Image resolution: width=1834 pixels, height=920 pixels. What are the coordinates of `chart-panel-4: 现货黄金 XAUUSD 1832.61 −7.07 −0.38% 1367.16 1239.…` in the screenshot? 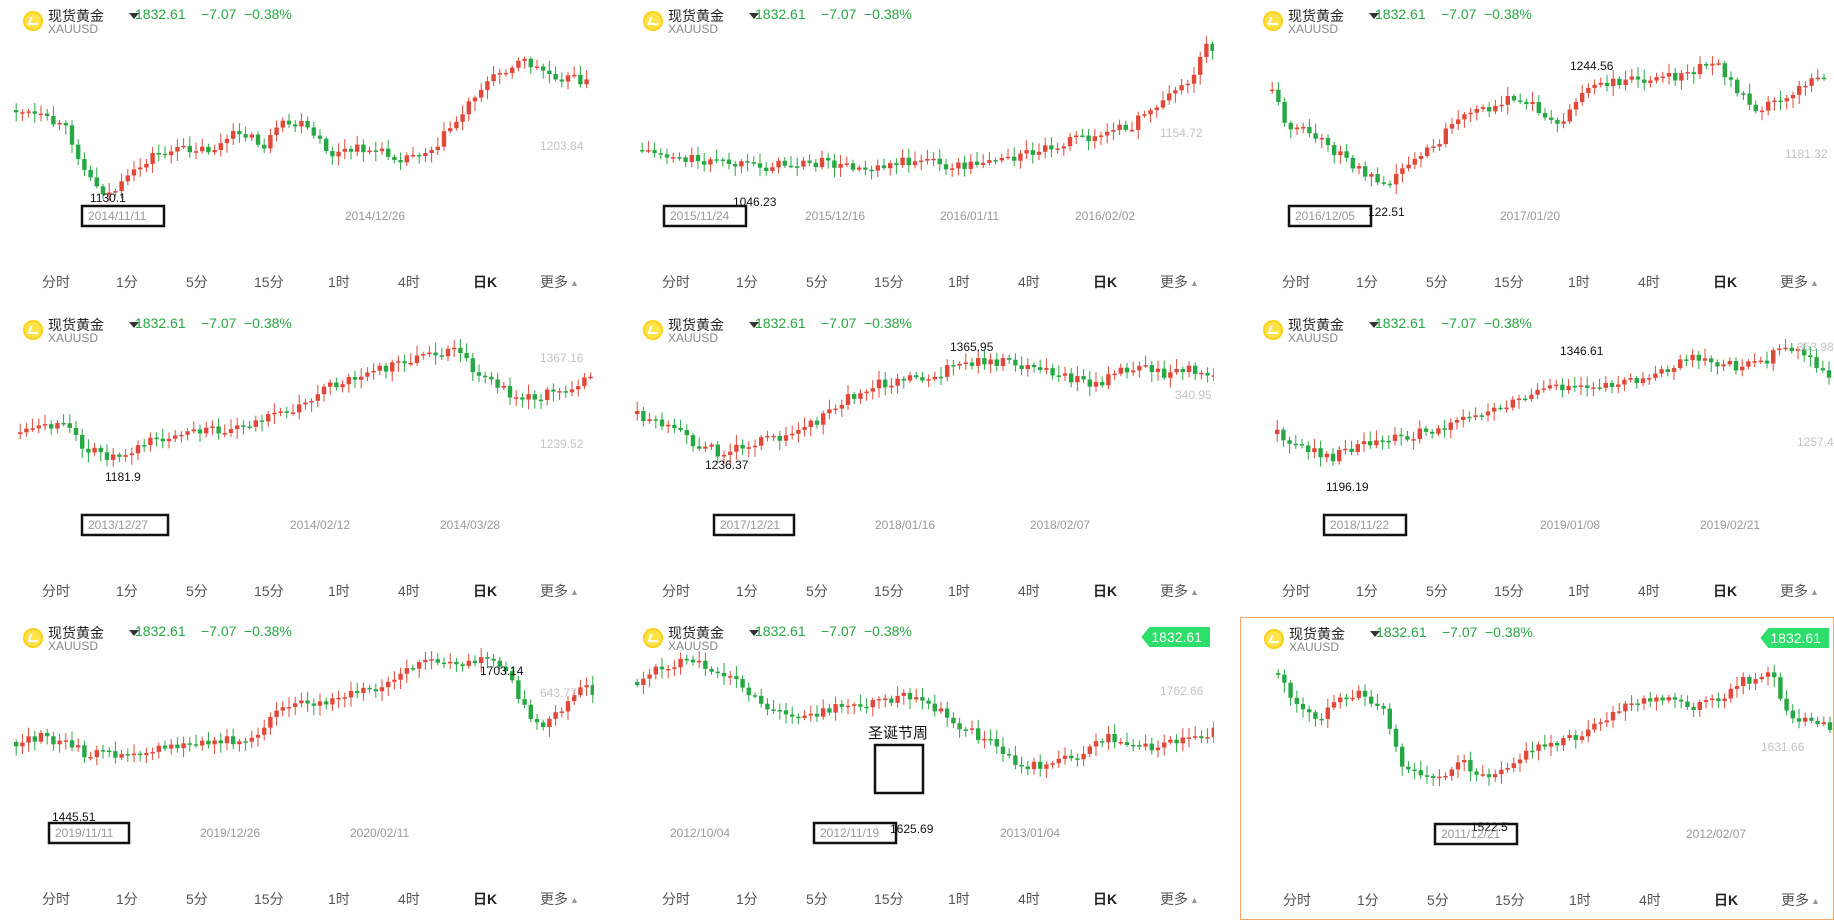 It's located at (297, 460).